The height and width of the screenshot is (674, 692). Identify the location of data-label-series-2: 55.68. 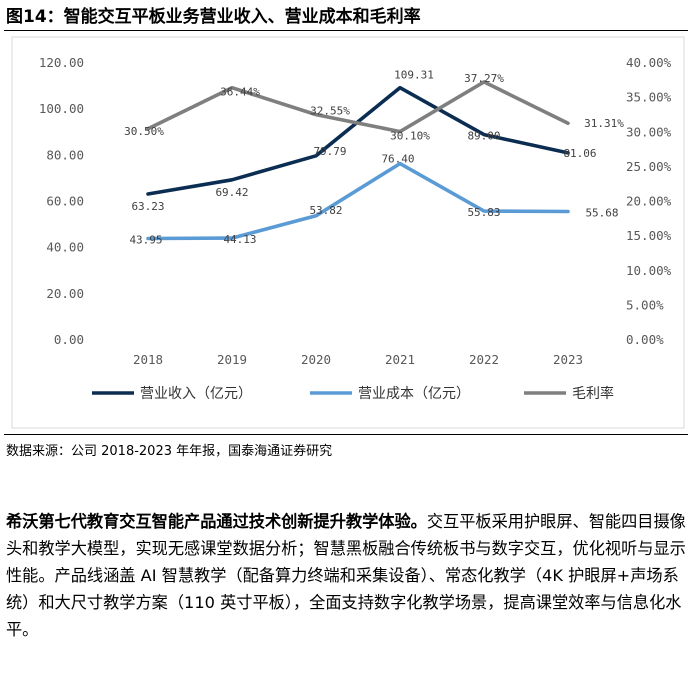
(601, 212).